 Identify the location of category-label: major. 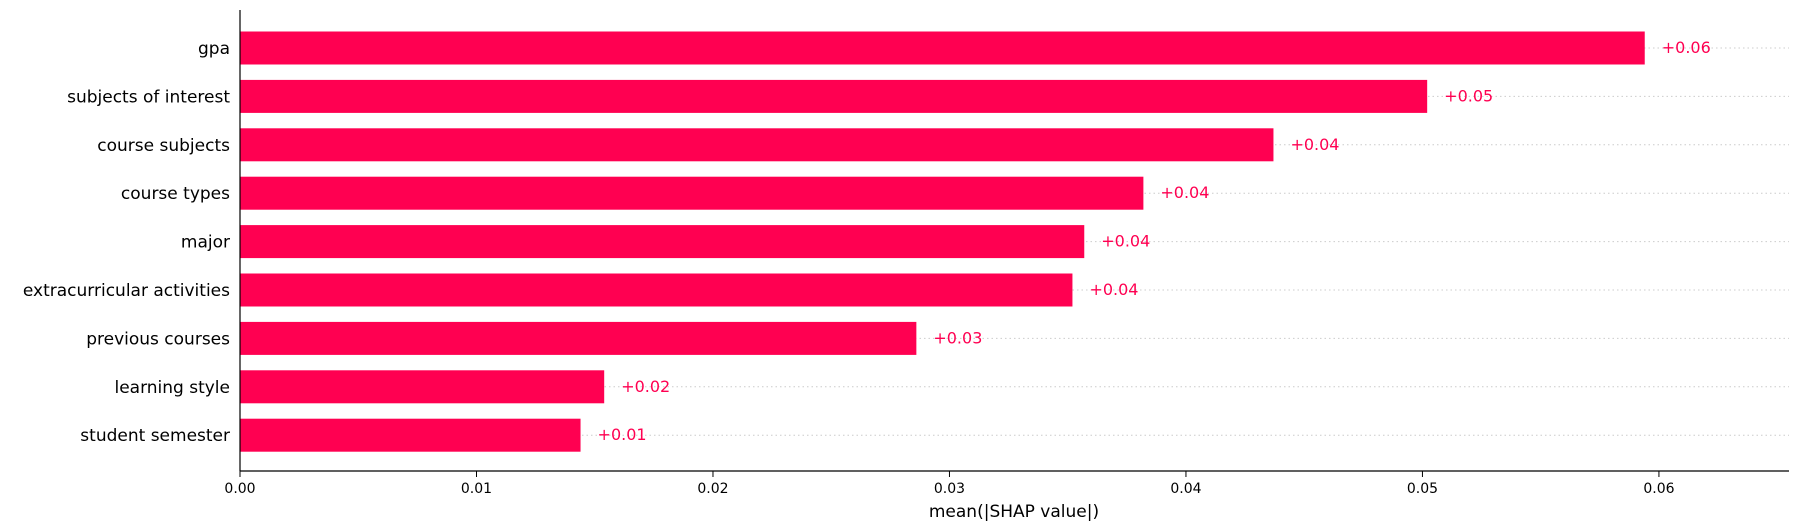
(205, 243).